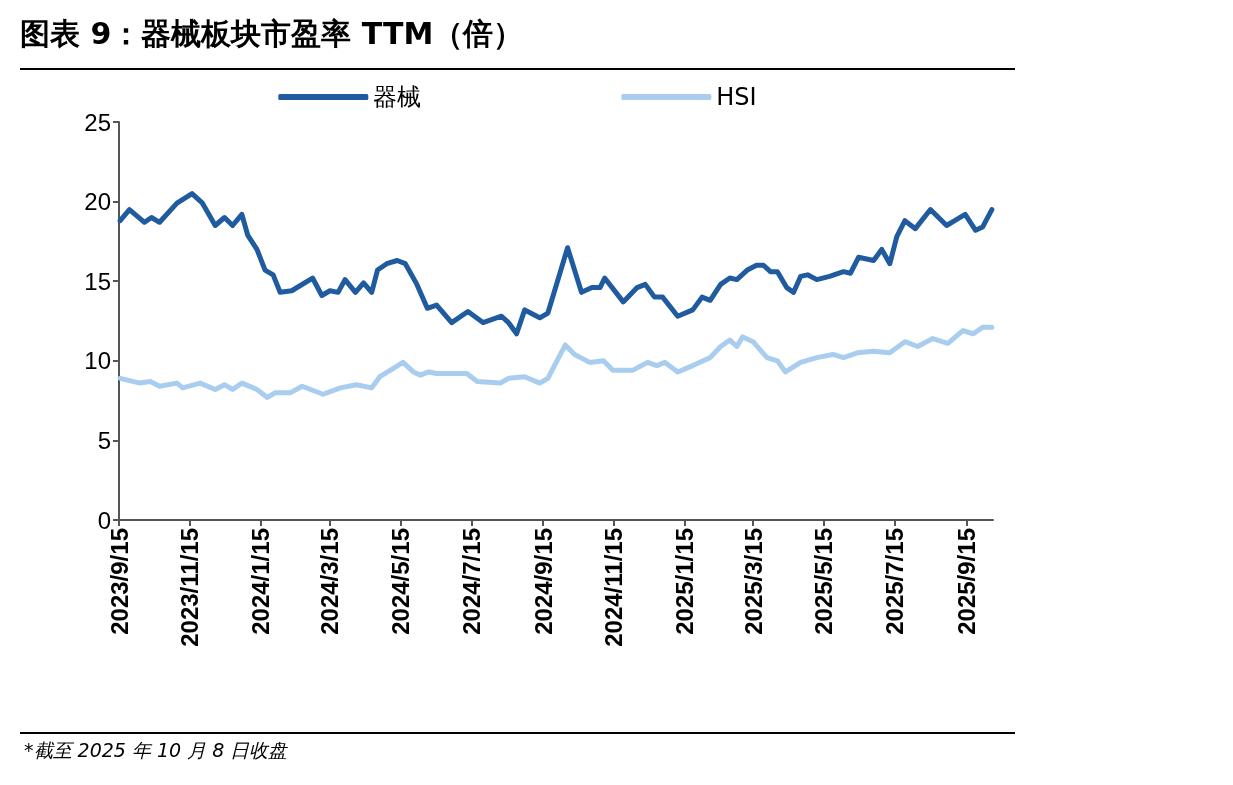  I want to click on x-tick-label: 2023/11/15, so click(190, 587).